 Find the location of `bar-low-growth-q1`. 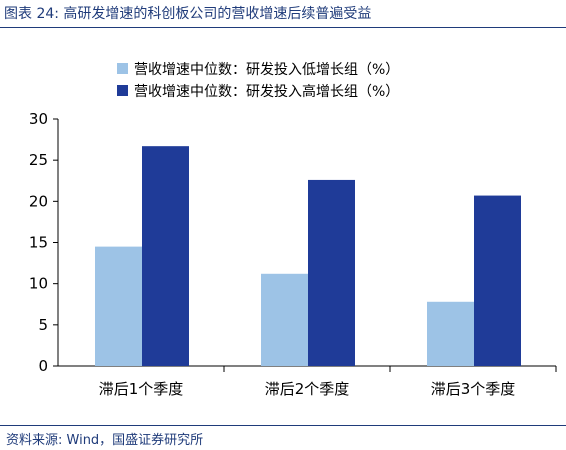

bar-low-growth-q1 is located at coordinates (118, 306).